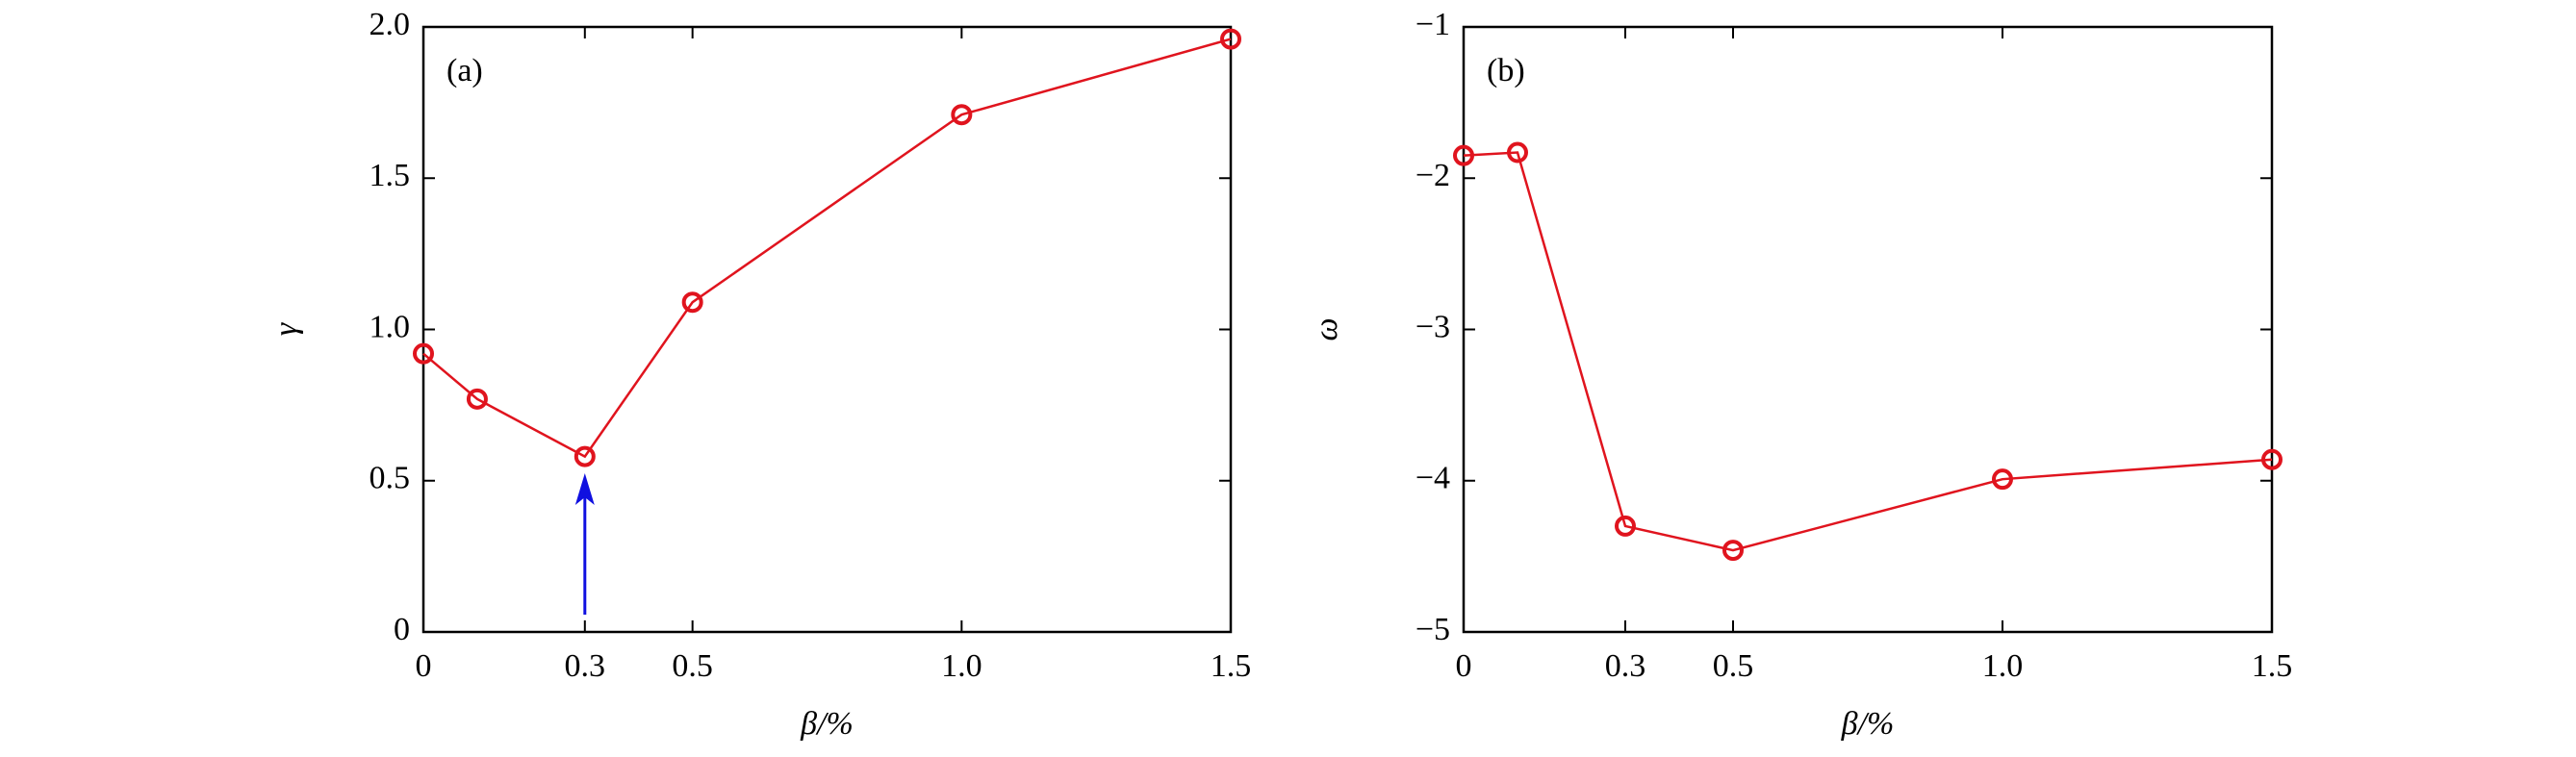 The height and width of the screenshot is (757, 2576). What do you see at coordinates (390, 24) in the screenshot?
I see `y-tick-label: 2.0` at bounding box center [390, 24].